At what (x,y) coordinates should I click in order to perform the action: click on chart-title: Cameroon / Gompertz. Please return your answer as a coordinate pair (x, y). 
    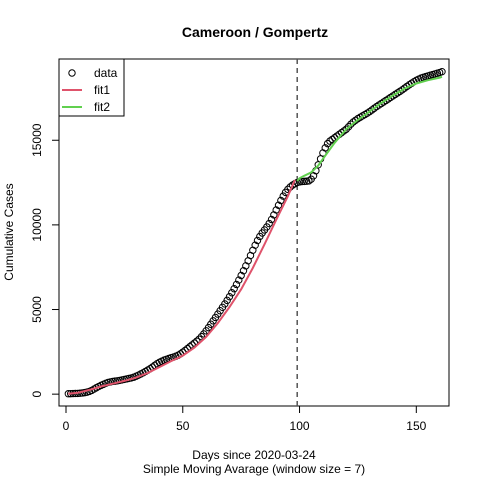
    Looking at the image, I should click on (255, 32).